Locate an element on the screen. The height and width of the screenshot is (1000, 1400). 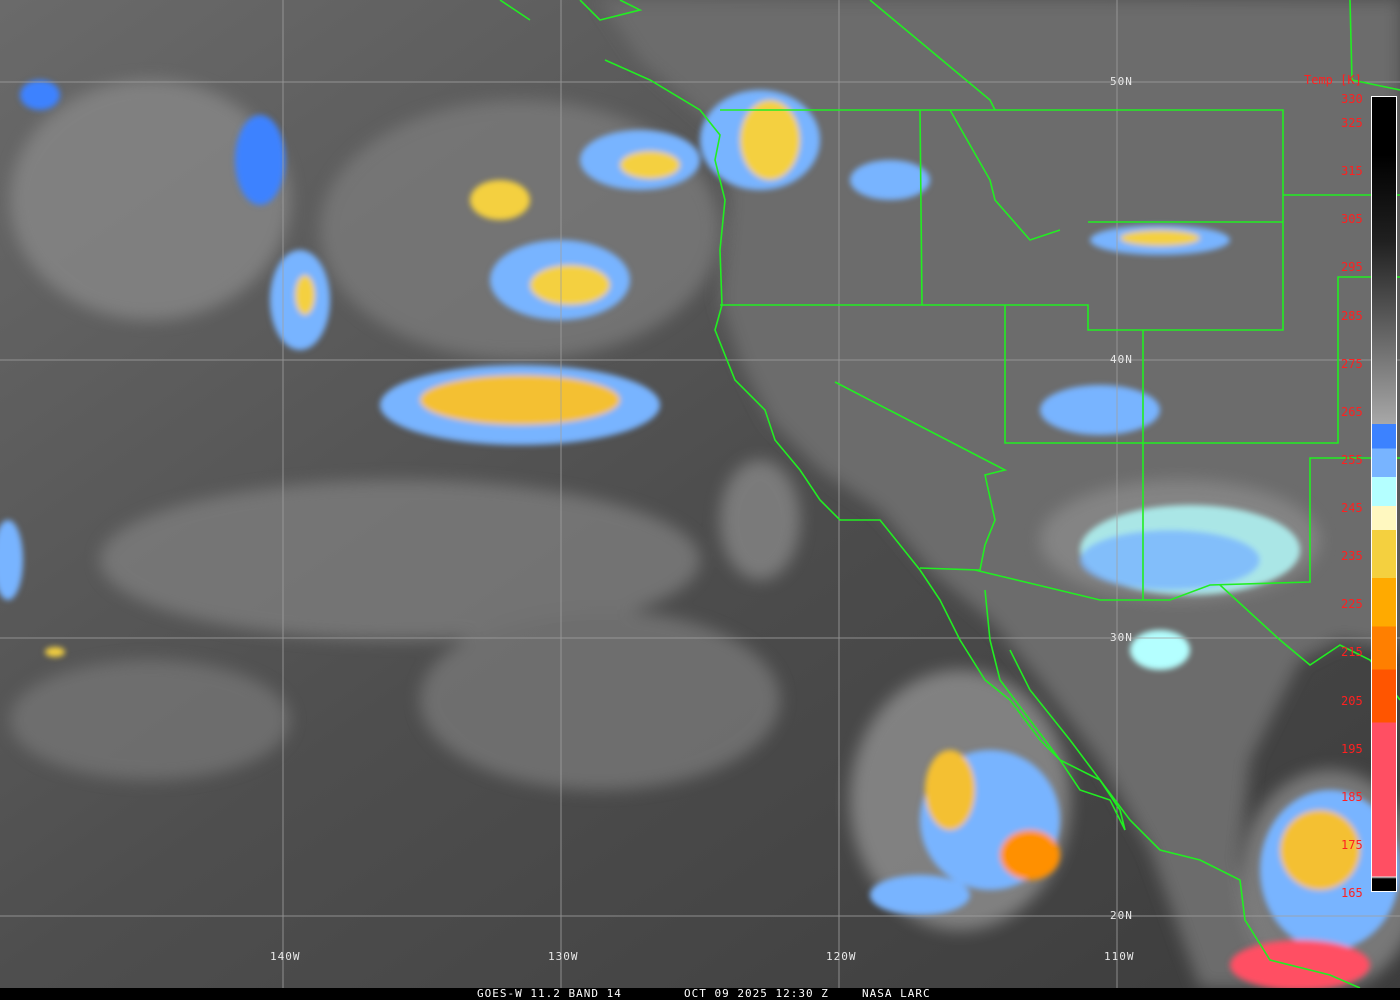
temperature-colorbar is located at coordinates (1384, 494).